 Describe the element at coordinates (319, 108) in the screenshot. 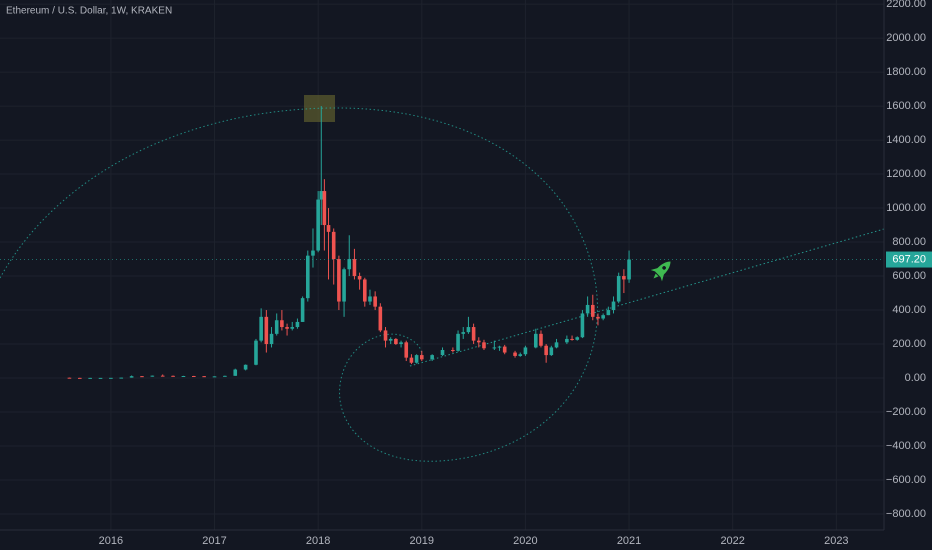

I see `highlight-box` at that location.